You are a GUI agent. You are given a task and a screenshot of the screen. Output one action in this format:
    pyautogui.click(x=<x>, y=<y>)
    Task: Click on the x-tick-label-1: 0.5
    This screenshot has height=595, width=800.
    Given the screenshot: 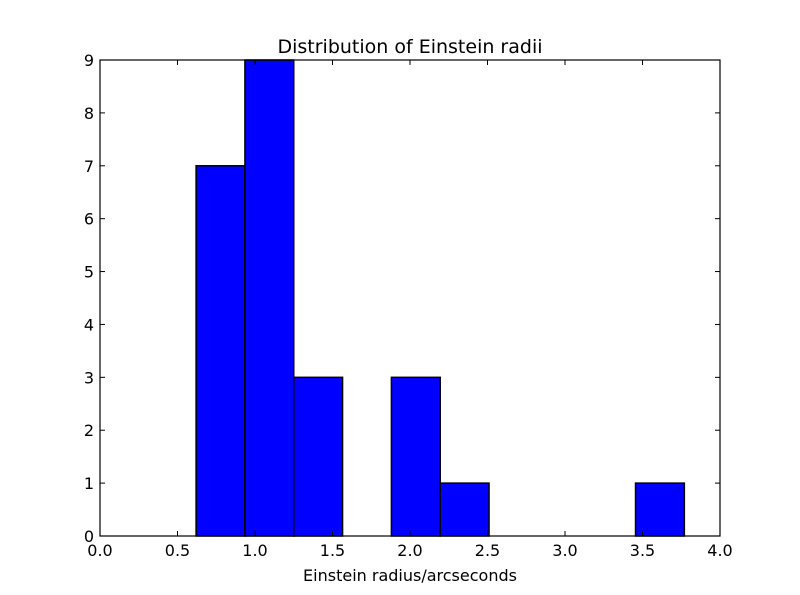 What is the action you would take?
    pyautogui.click(x=177, y=550)
    